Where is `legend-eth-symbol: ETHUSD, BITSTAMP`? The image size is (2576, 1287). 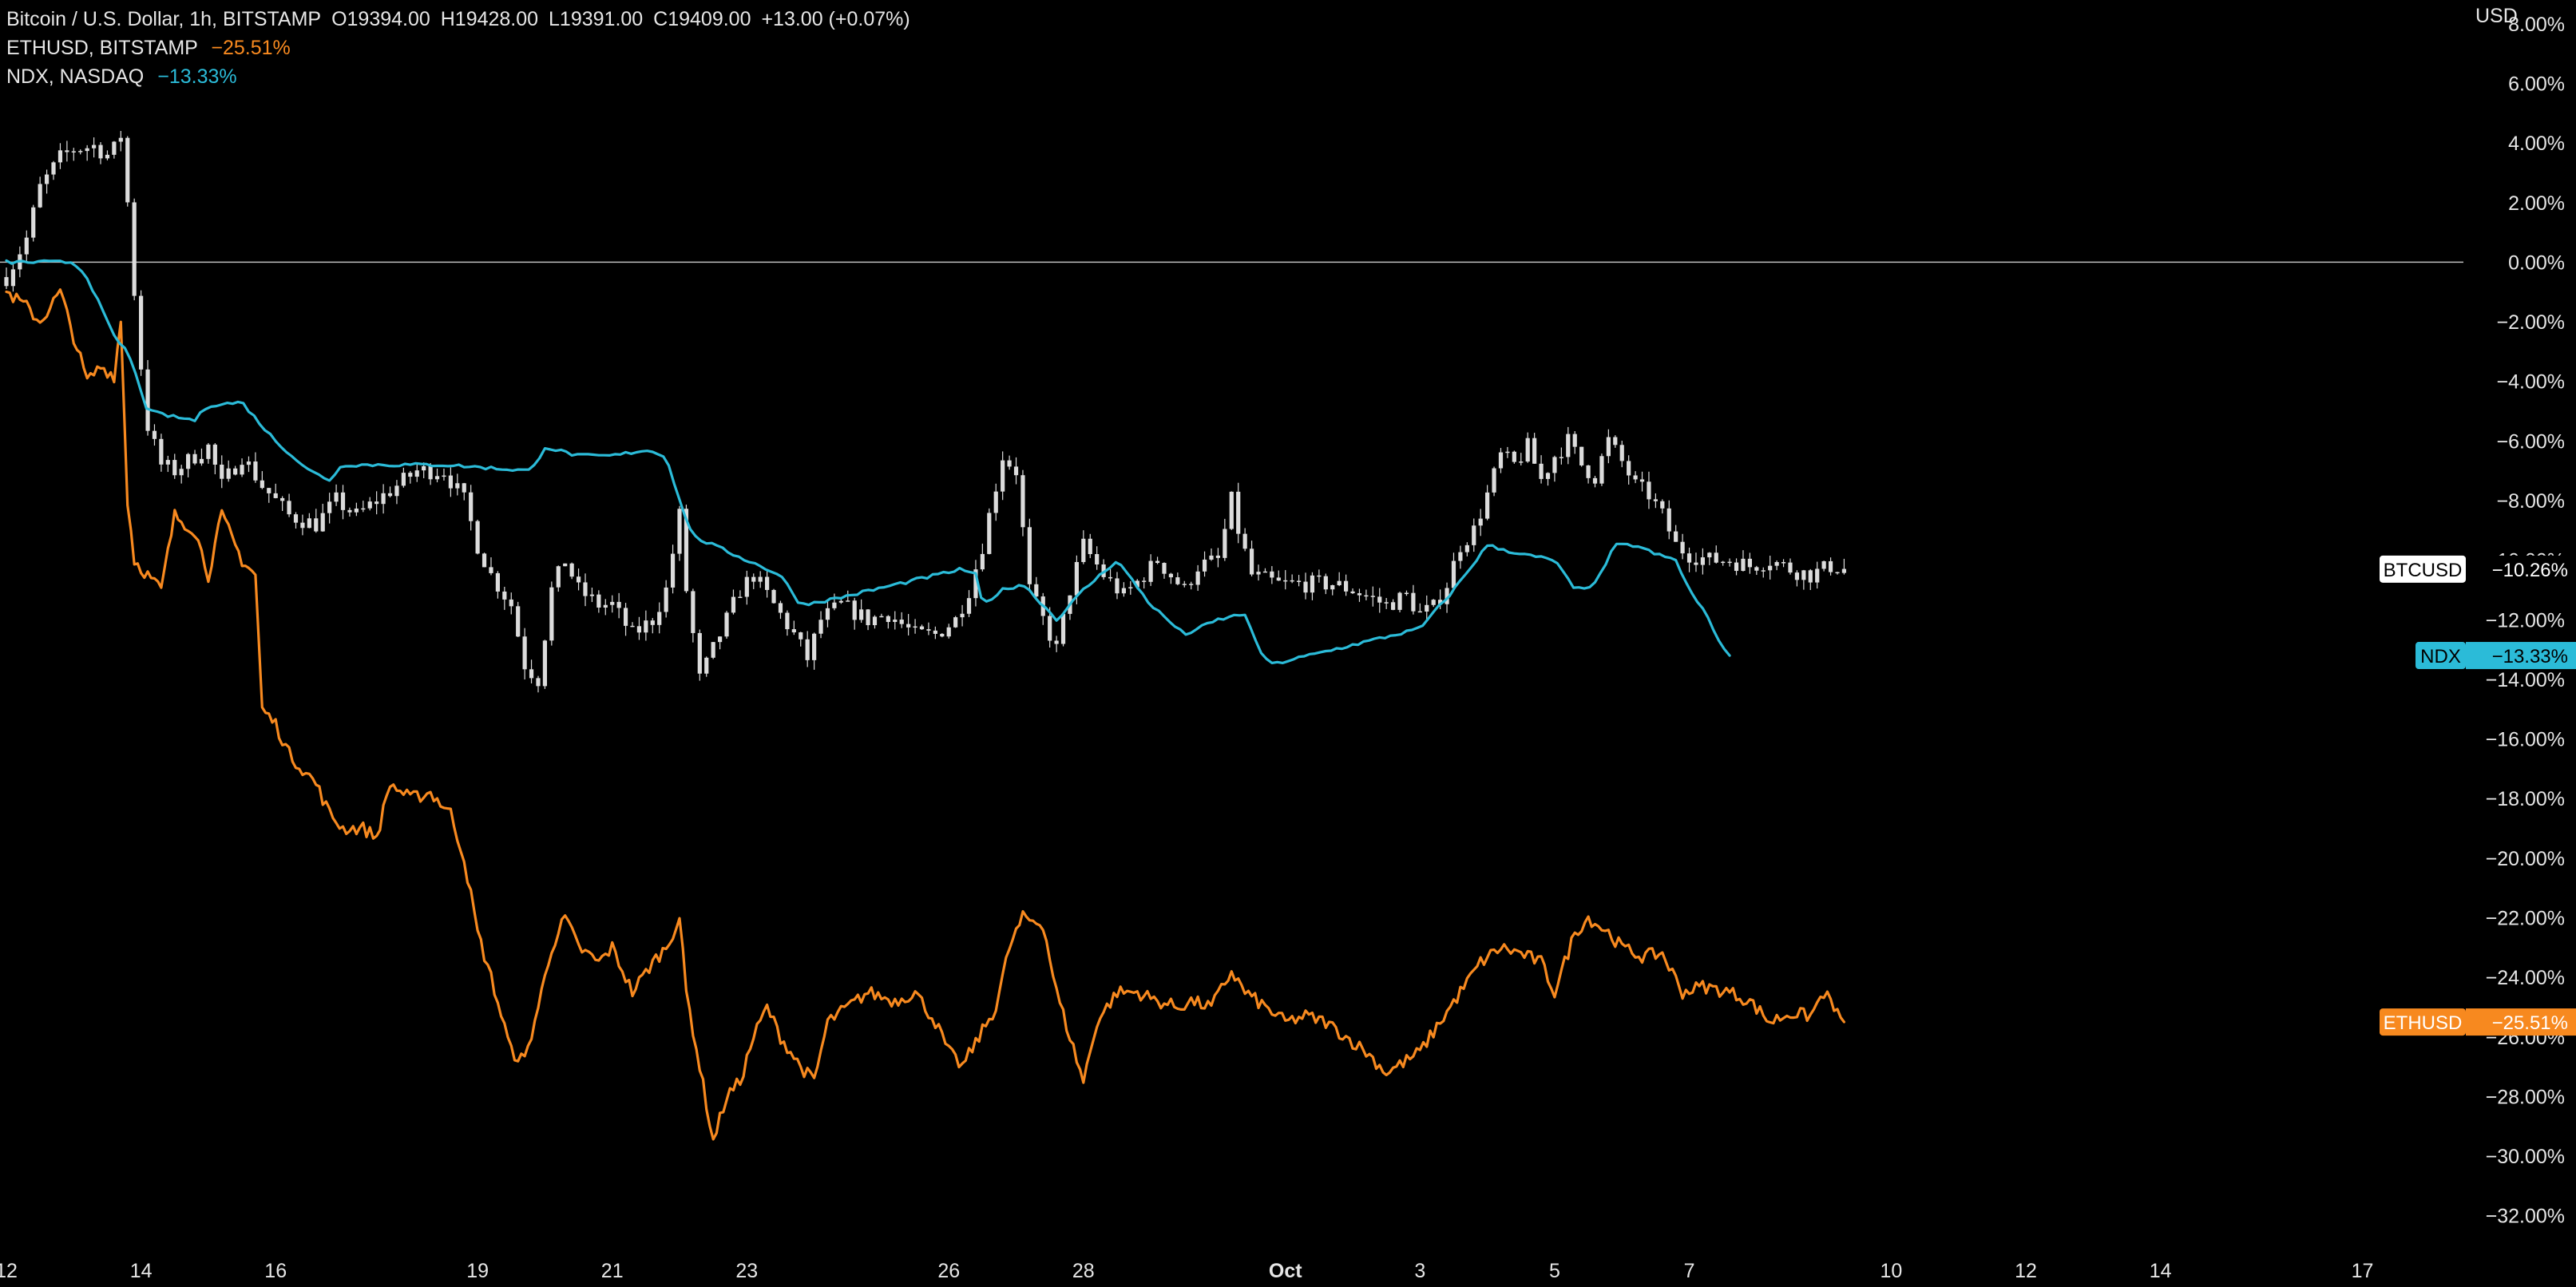
legend-eth-symbol: ETHUSD, BITSTAMP is located at coordinates (102, 48).